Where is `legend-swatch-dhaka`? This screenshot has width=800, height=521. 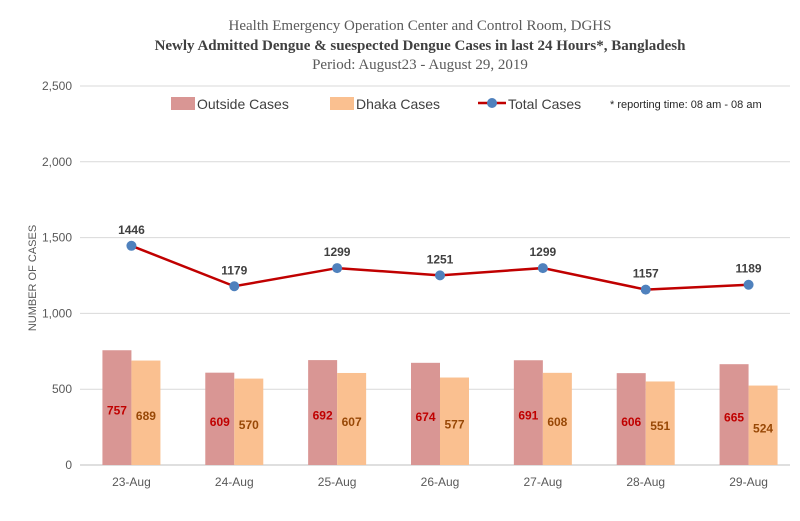
legend-swatch-dhaka is located at coordinates (342, 103).